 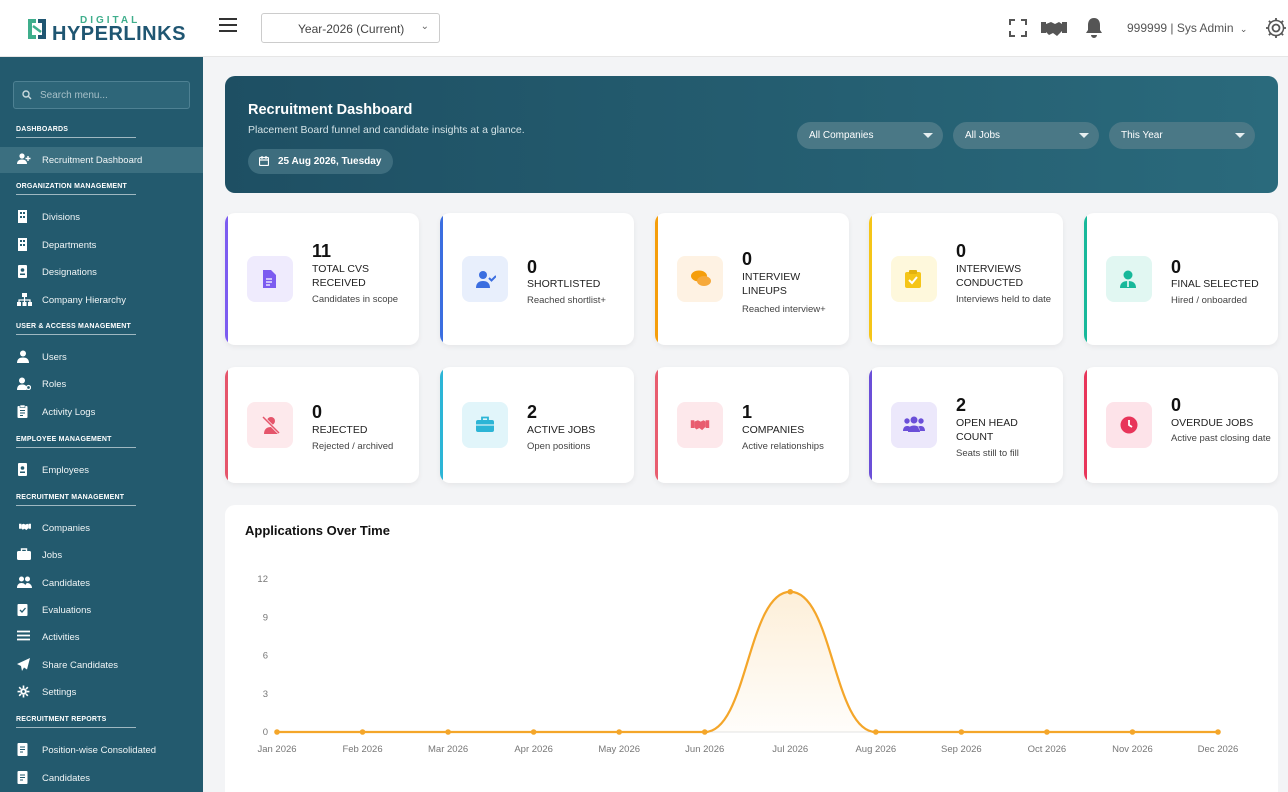 What do you see at coordinates (1215, 284) in the screenshot?
I see `stat-label: FINAL SELECTED` at bounding box center [1215, 284].